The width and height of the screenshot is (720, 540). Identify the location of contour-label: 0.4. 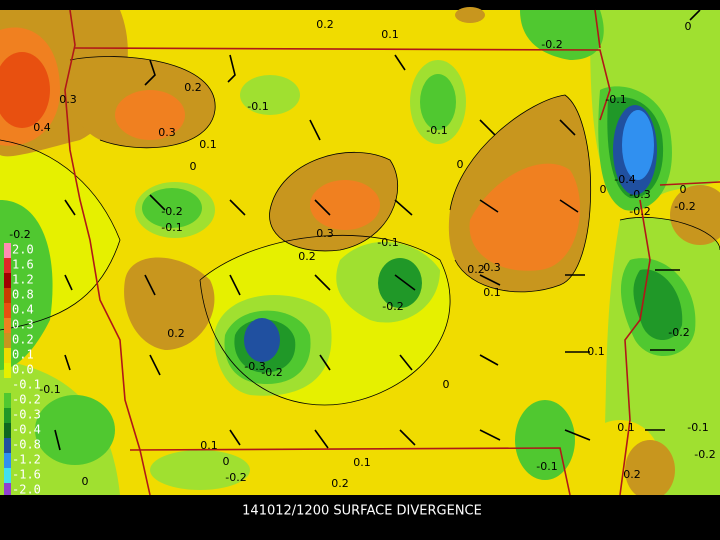
(42, 127).